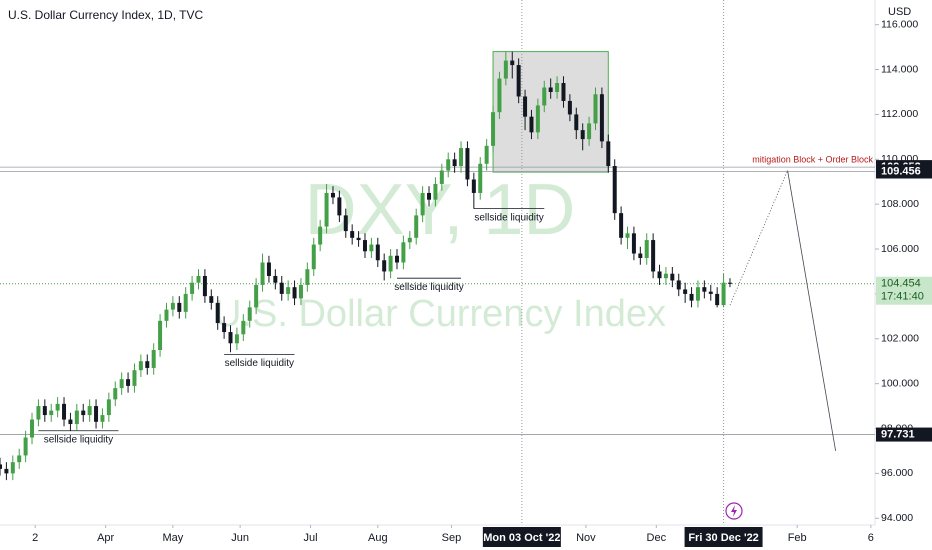 The image size is (932, 550). I want to click on price-label: 109.456, so click(901, 171).